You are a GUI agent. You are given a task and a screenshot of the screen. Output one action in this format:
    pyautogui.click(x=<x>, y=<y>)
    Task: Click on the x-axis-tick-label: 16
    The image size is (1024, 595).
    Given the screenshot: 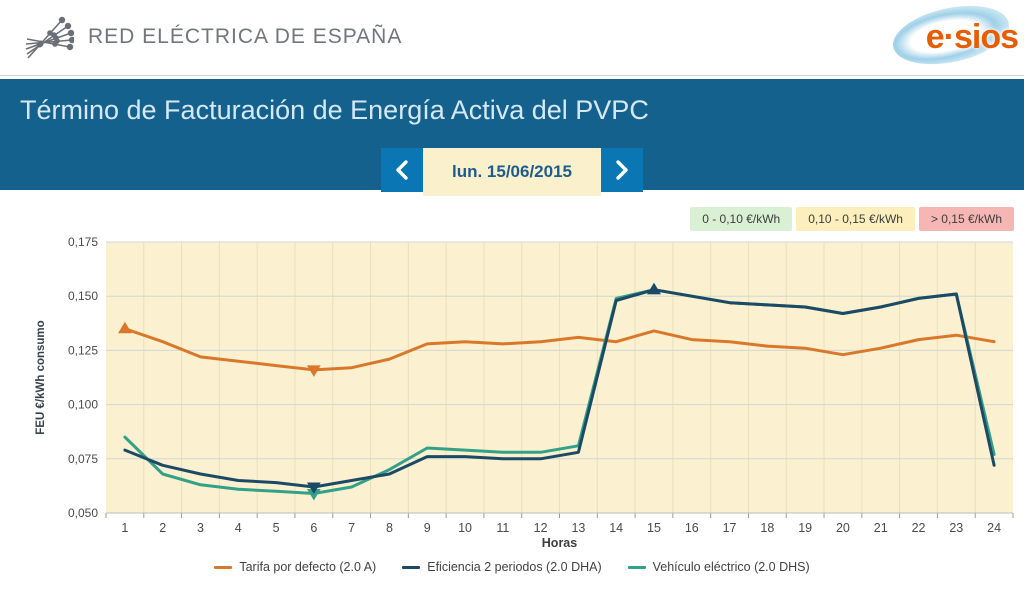 What is the action you would take?
    pyautogui.click(x=692, y=528)
    